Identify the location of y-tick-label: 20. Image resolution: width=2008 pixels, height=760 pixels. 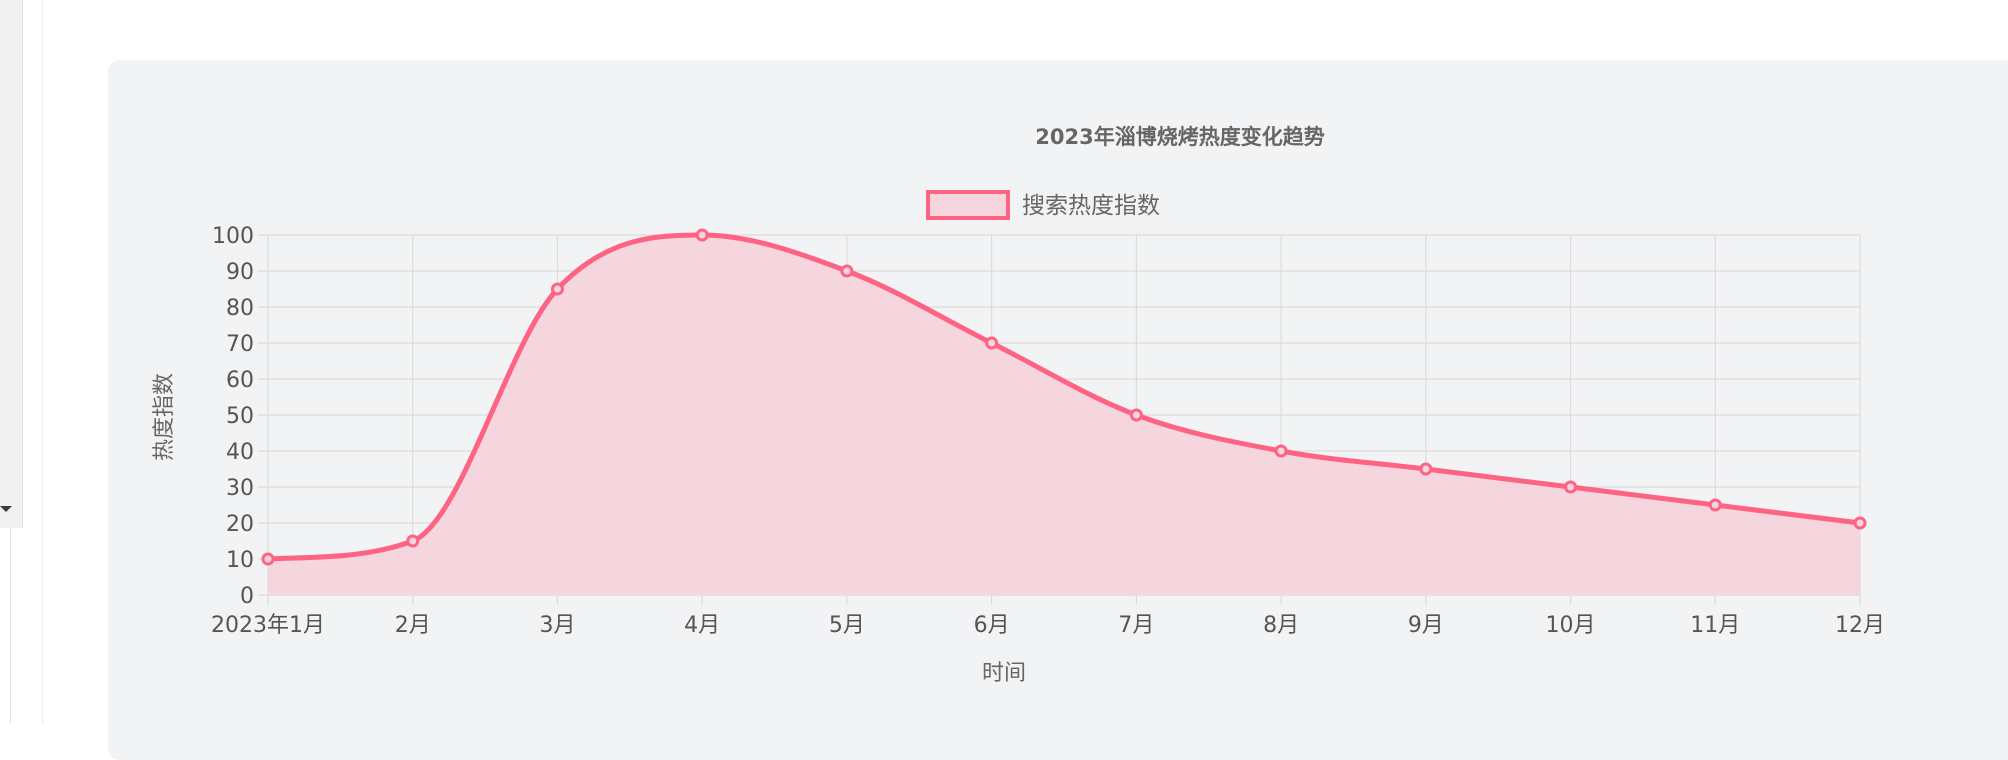
(240, 524).